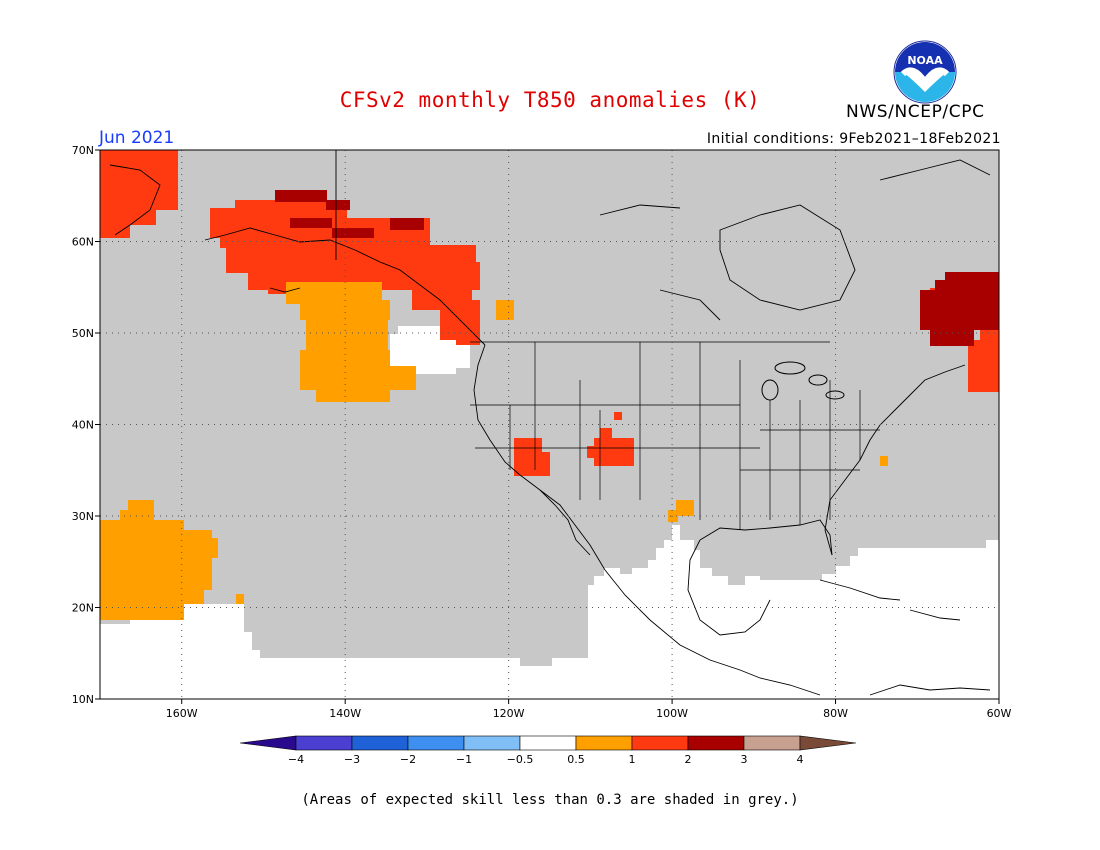  What do you see at coordinates (835, 713) in the screenshot?
I see `lon-tick-label: 80W` at bounding box center [835, 713].